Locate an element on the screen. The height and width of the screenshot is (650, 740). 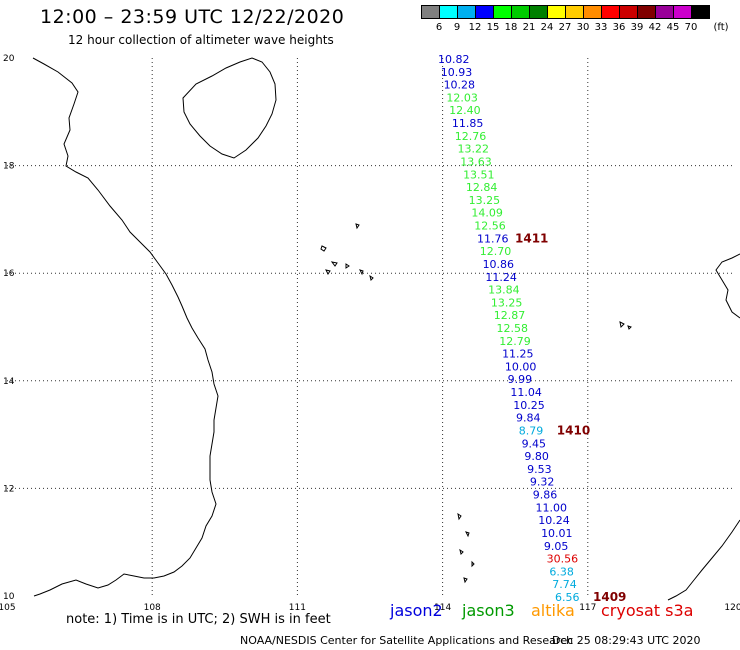
wave-height-value: 12.76 is located at coordinates (471, 136).